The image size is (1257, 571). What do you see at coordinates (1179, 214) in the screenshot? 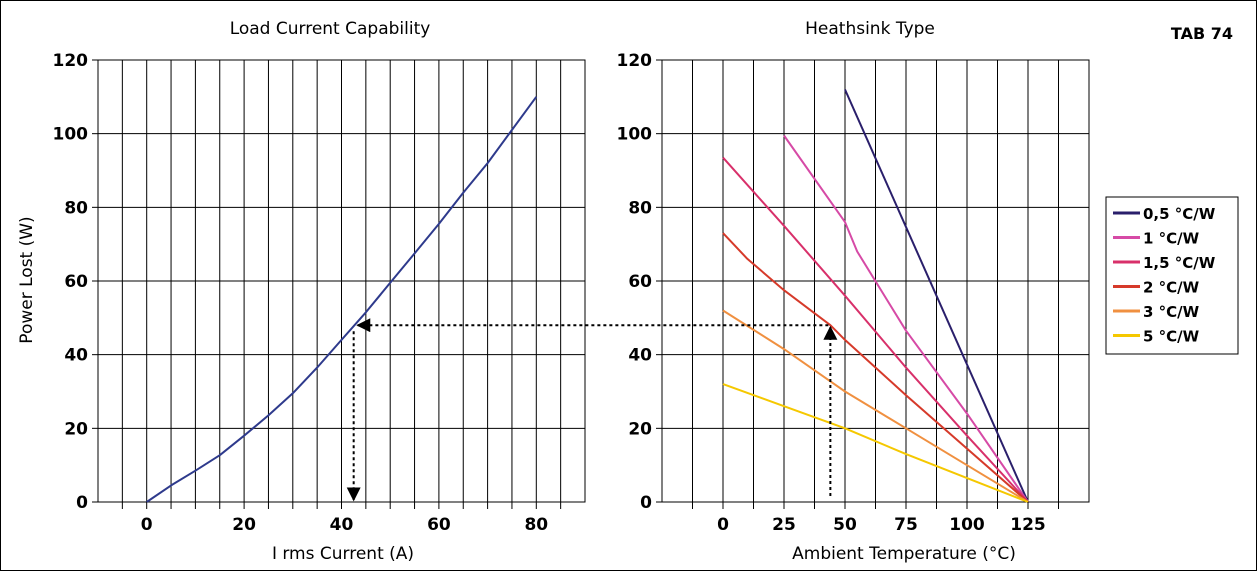
I see `legend-label: 0,5 °C/W` at bounding box center [1179, 214].